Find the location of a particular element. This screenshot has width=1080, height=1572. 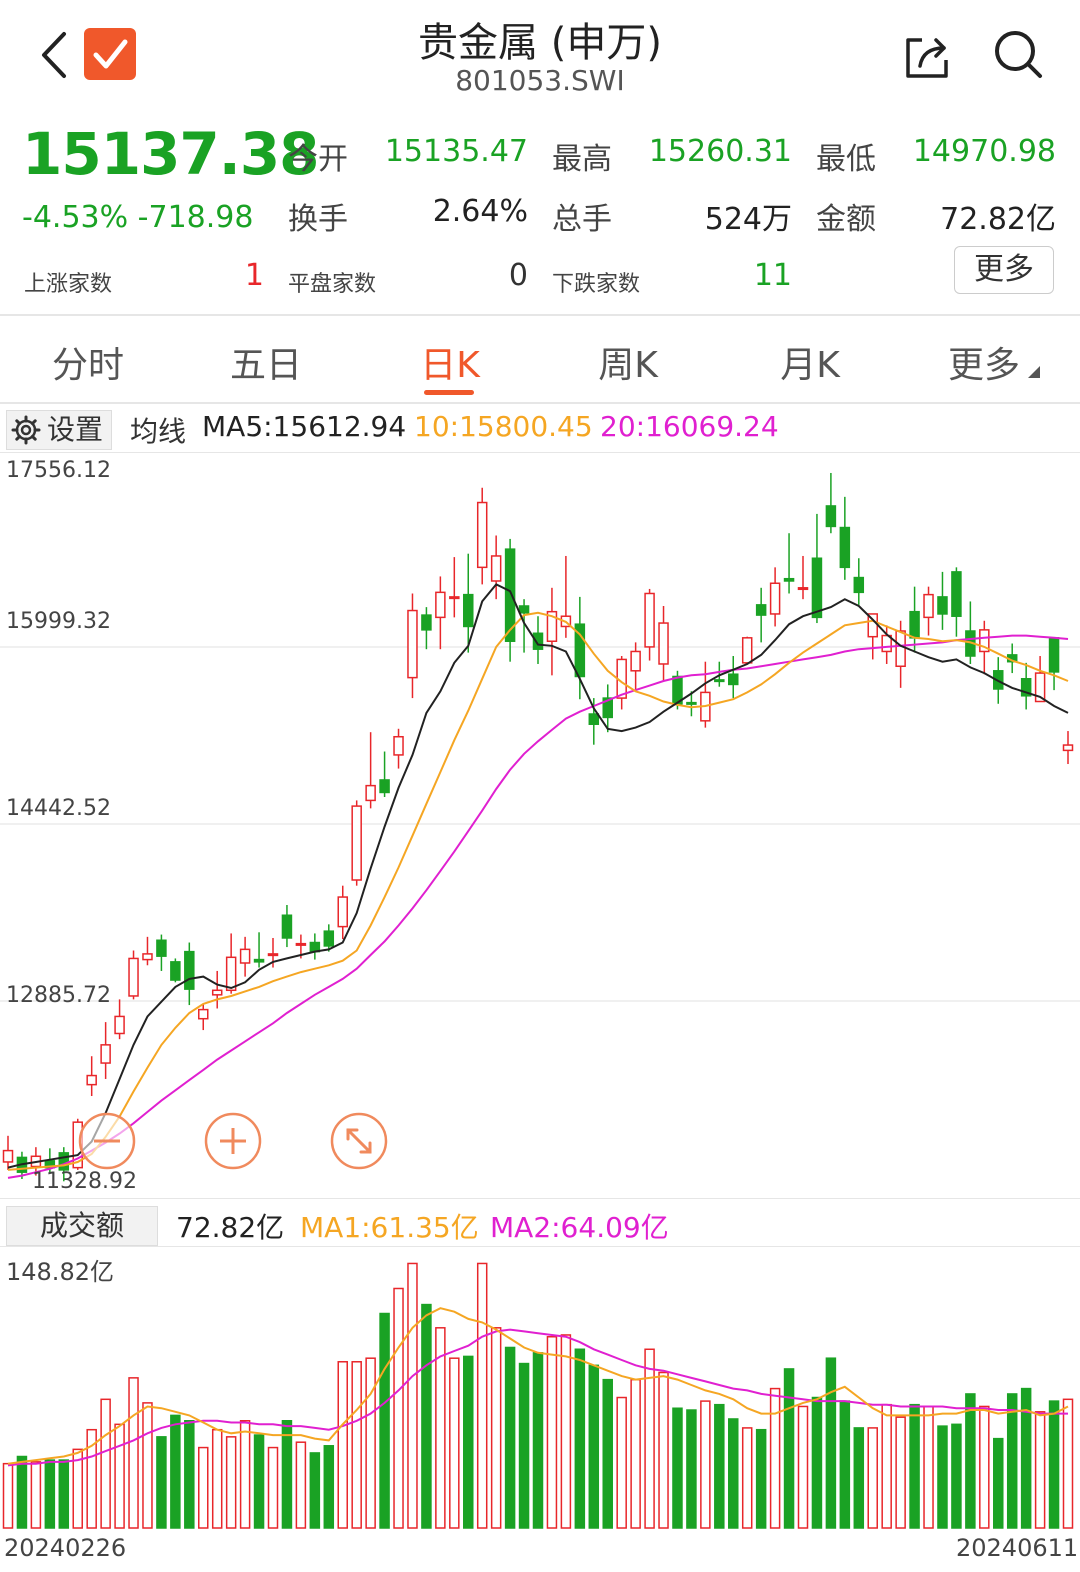

tab-more: 更多 is located at coordinates (983, 365).